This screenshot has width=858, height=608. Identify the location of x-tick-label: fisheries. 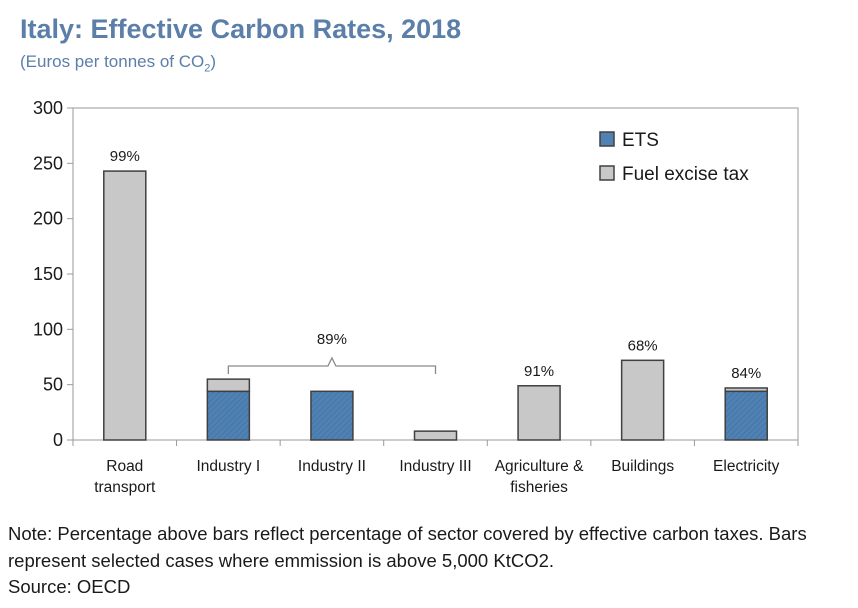
(539, 487).